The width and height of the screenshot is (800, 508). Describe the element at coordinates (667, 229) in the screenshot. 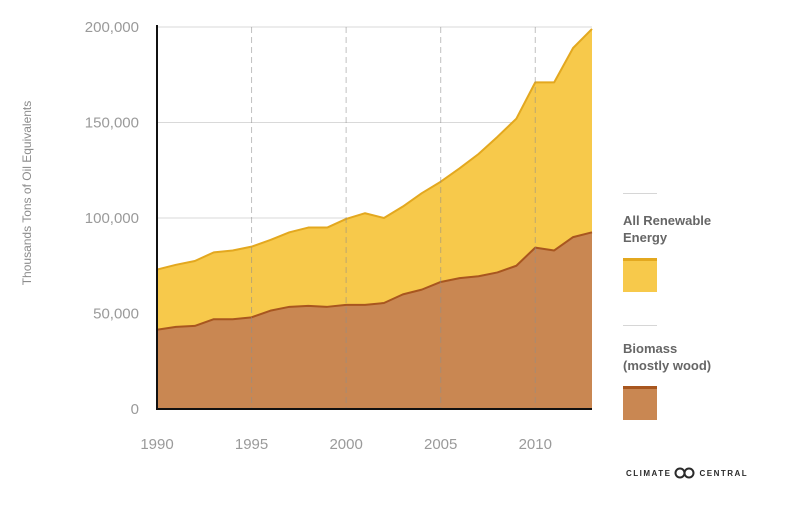

I see `legend-label-renewable: All Renewable Energy` at that location.